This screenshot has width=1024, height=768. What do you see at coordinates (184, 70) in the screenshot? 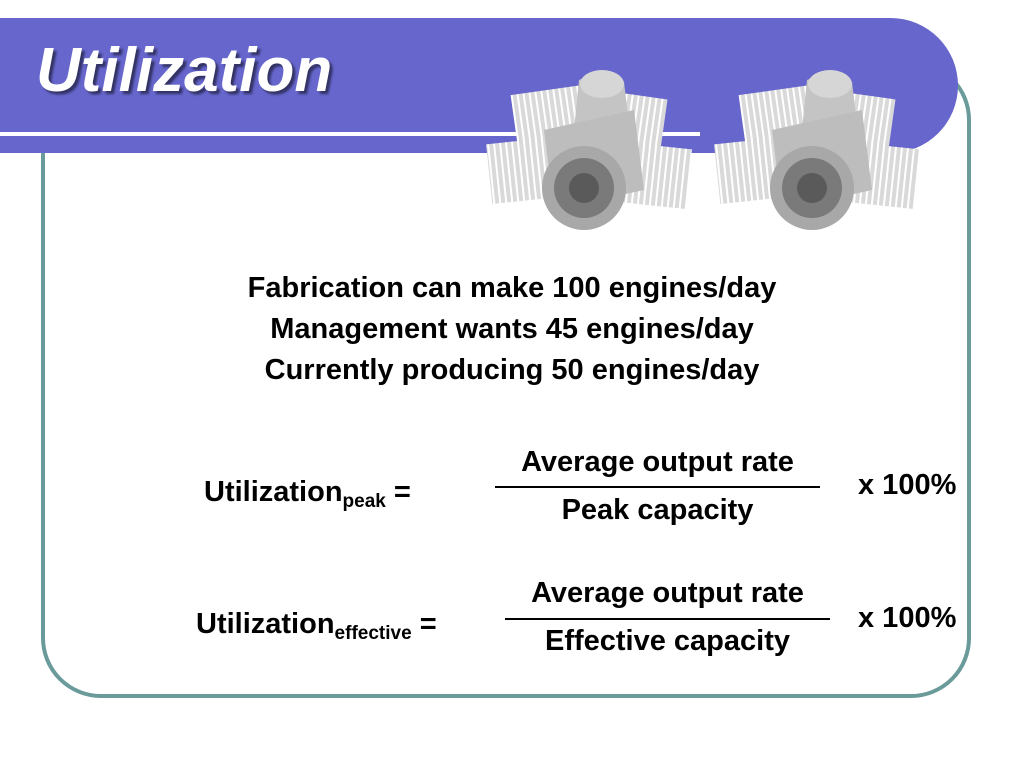
I see `slide-title: Utilization` at bounding box center [184, 70].